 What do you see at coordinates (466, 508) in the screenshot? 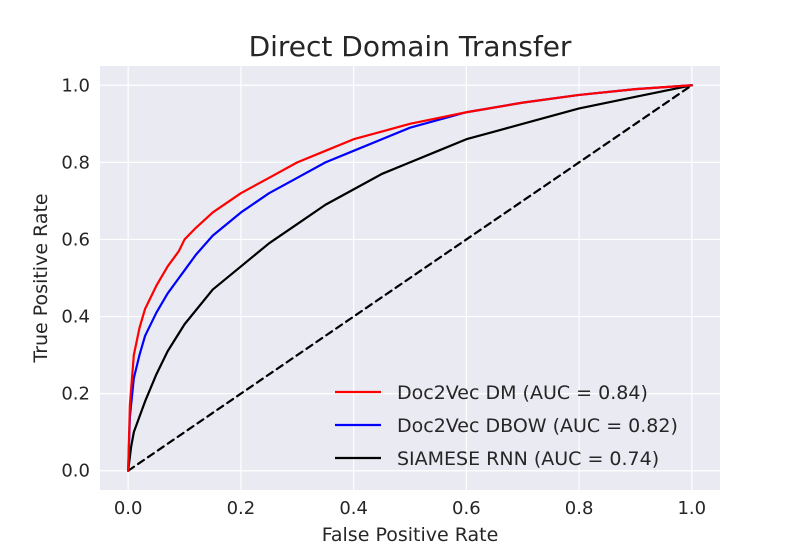
I see `x-tick-label: 0.6` at bounding box center [466, 508].